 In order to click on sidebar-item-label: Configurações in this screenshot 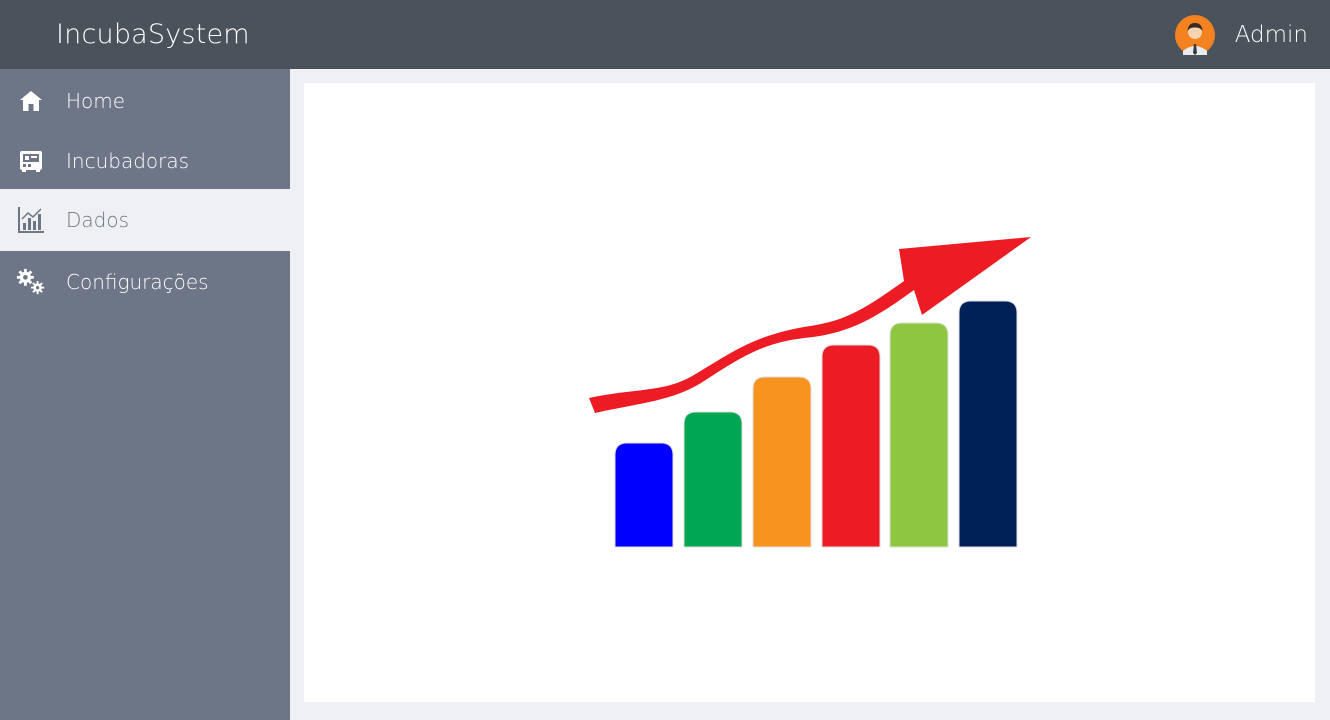, I will do `click(137, 282)`.